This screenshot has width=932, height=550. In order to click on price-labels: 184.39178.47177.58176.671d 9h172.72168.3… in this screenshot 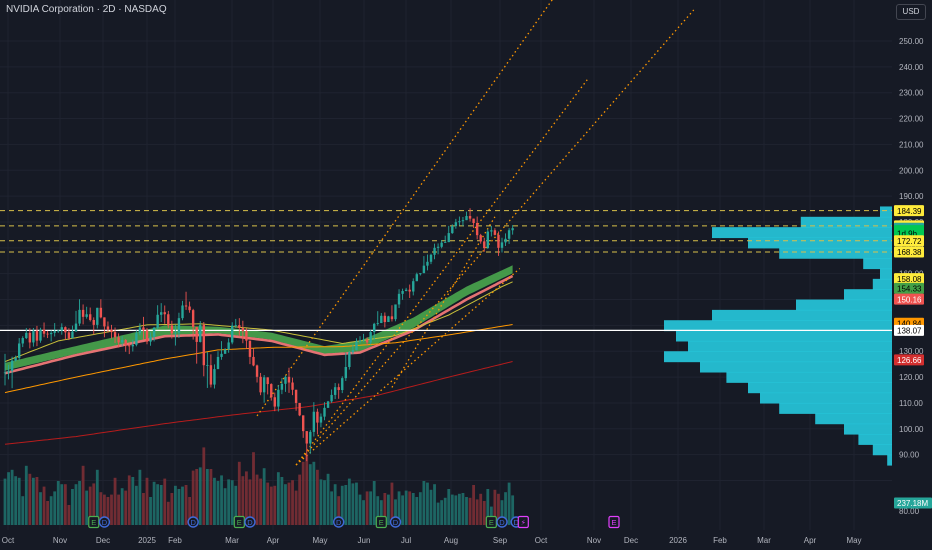, I will do `click(913, 357)`.